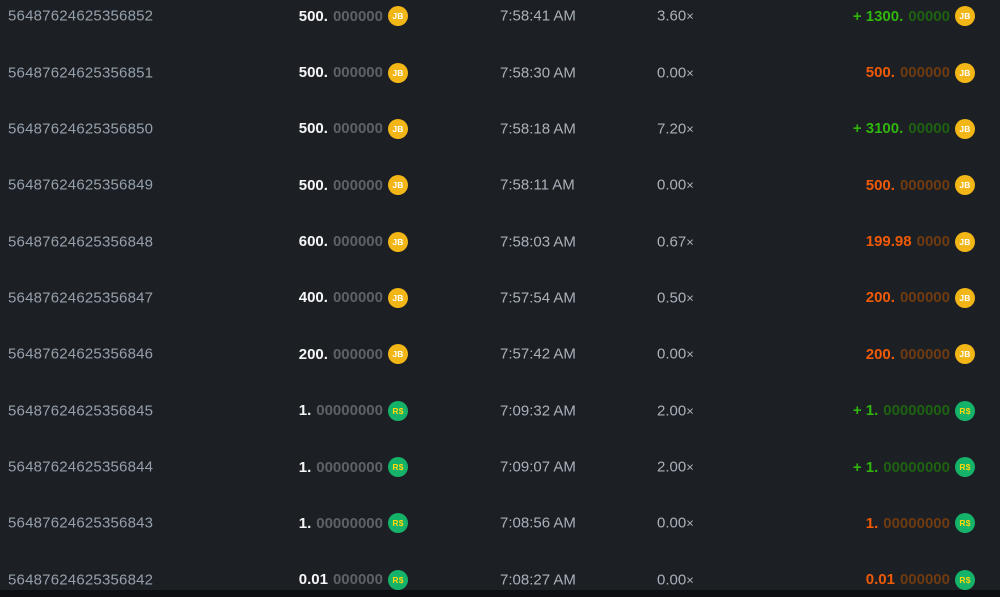 The width and height of the screenshot is (1000, 597). Describe the element at coordinates (920, 579) in the screenshot. I see `bet-payout: 0.01 000000 R$` at that location.